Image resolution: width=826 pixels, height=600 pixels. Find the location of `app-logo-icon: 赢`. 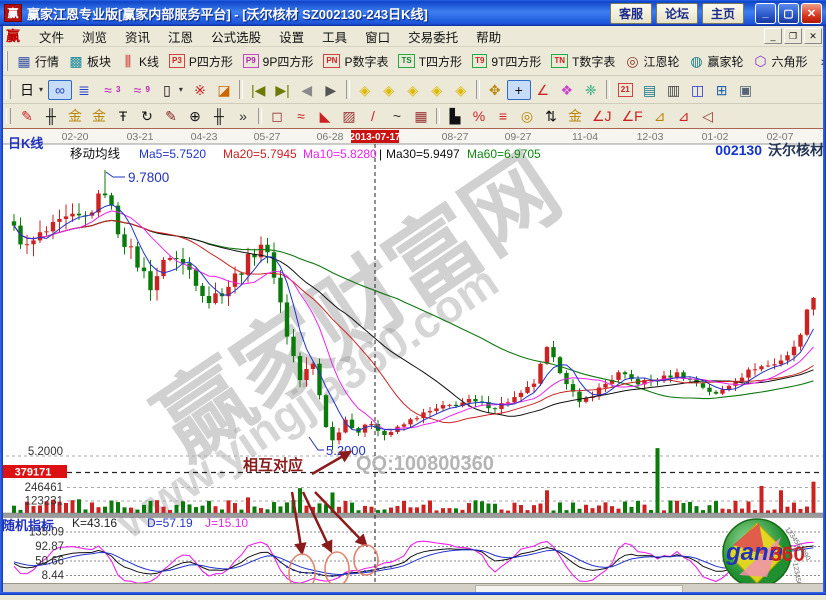

app-logo-icon: 赢 is located at coordinates (13, 13).